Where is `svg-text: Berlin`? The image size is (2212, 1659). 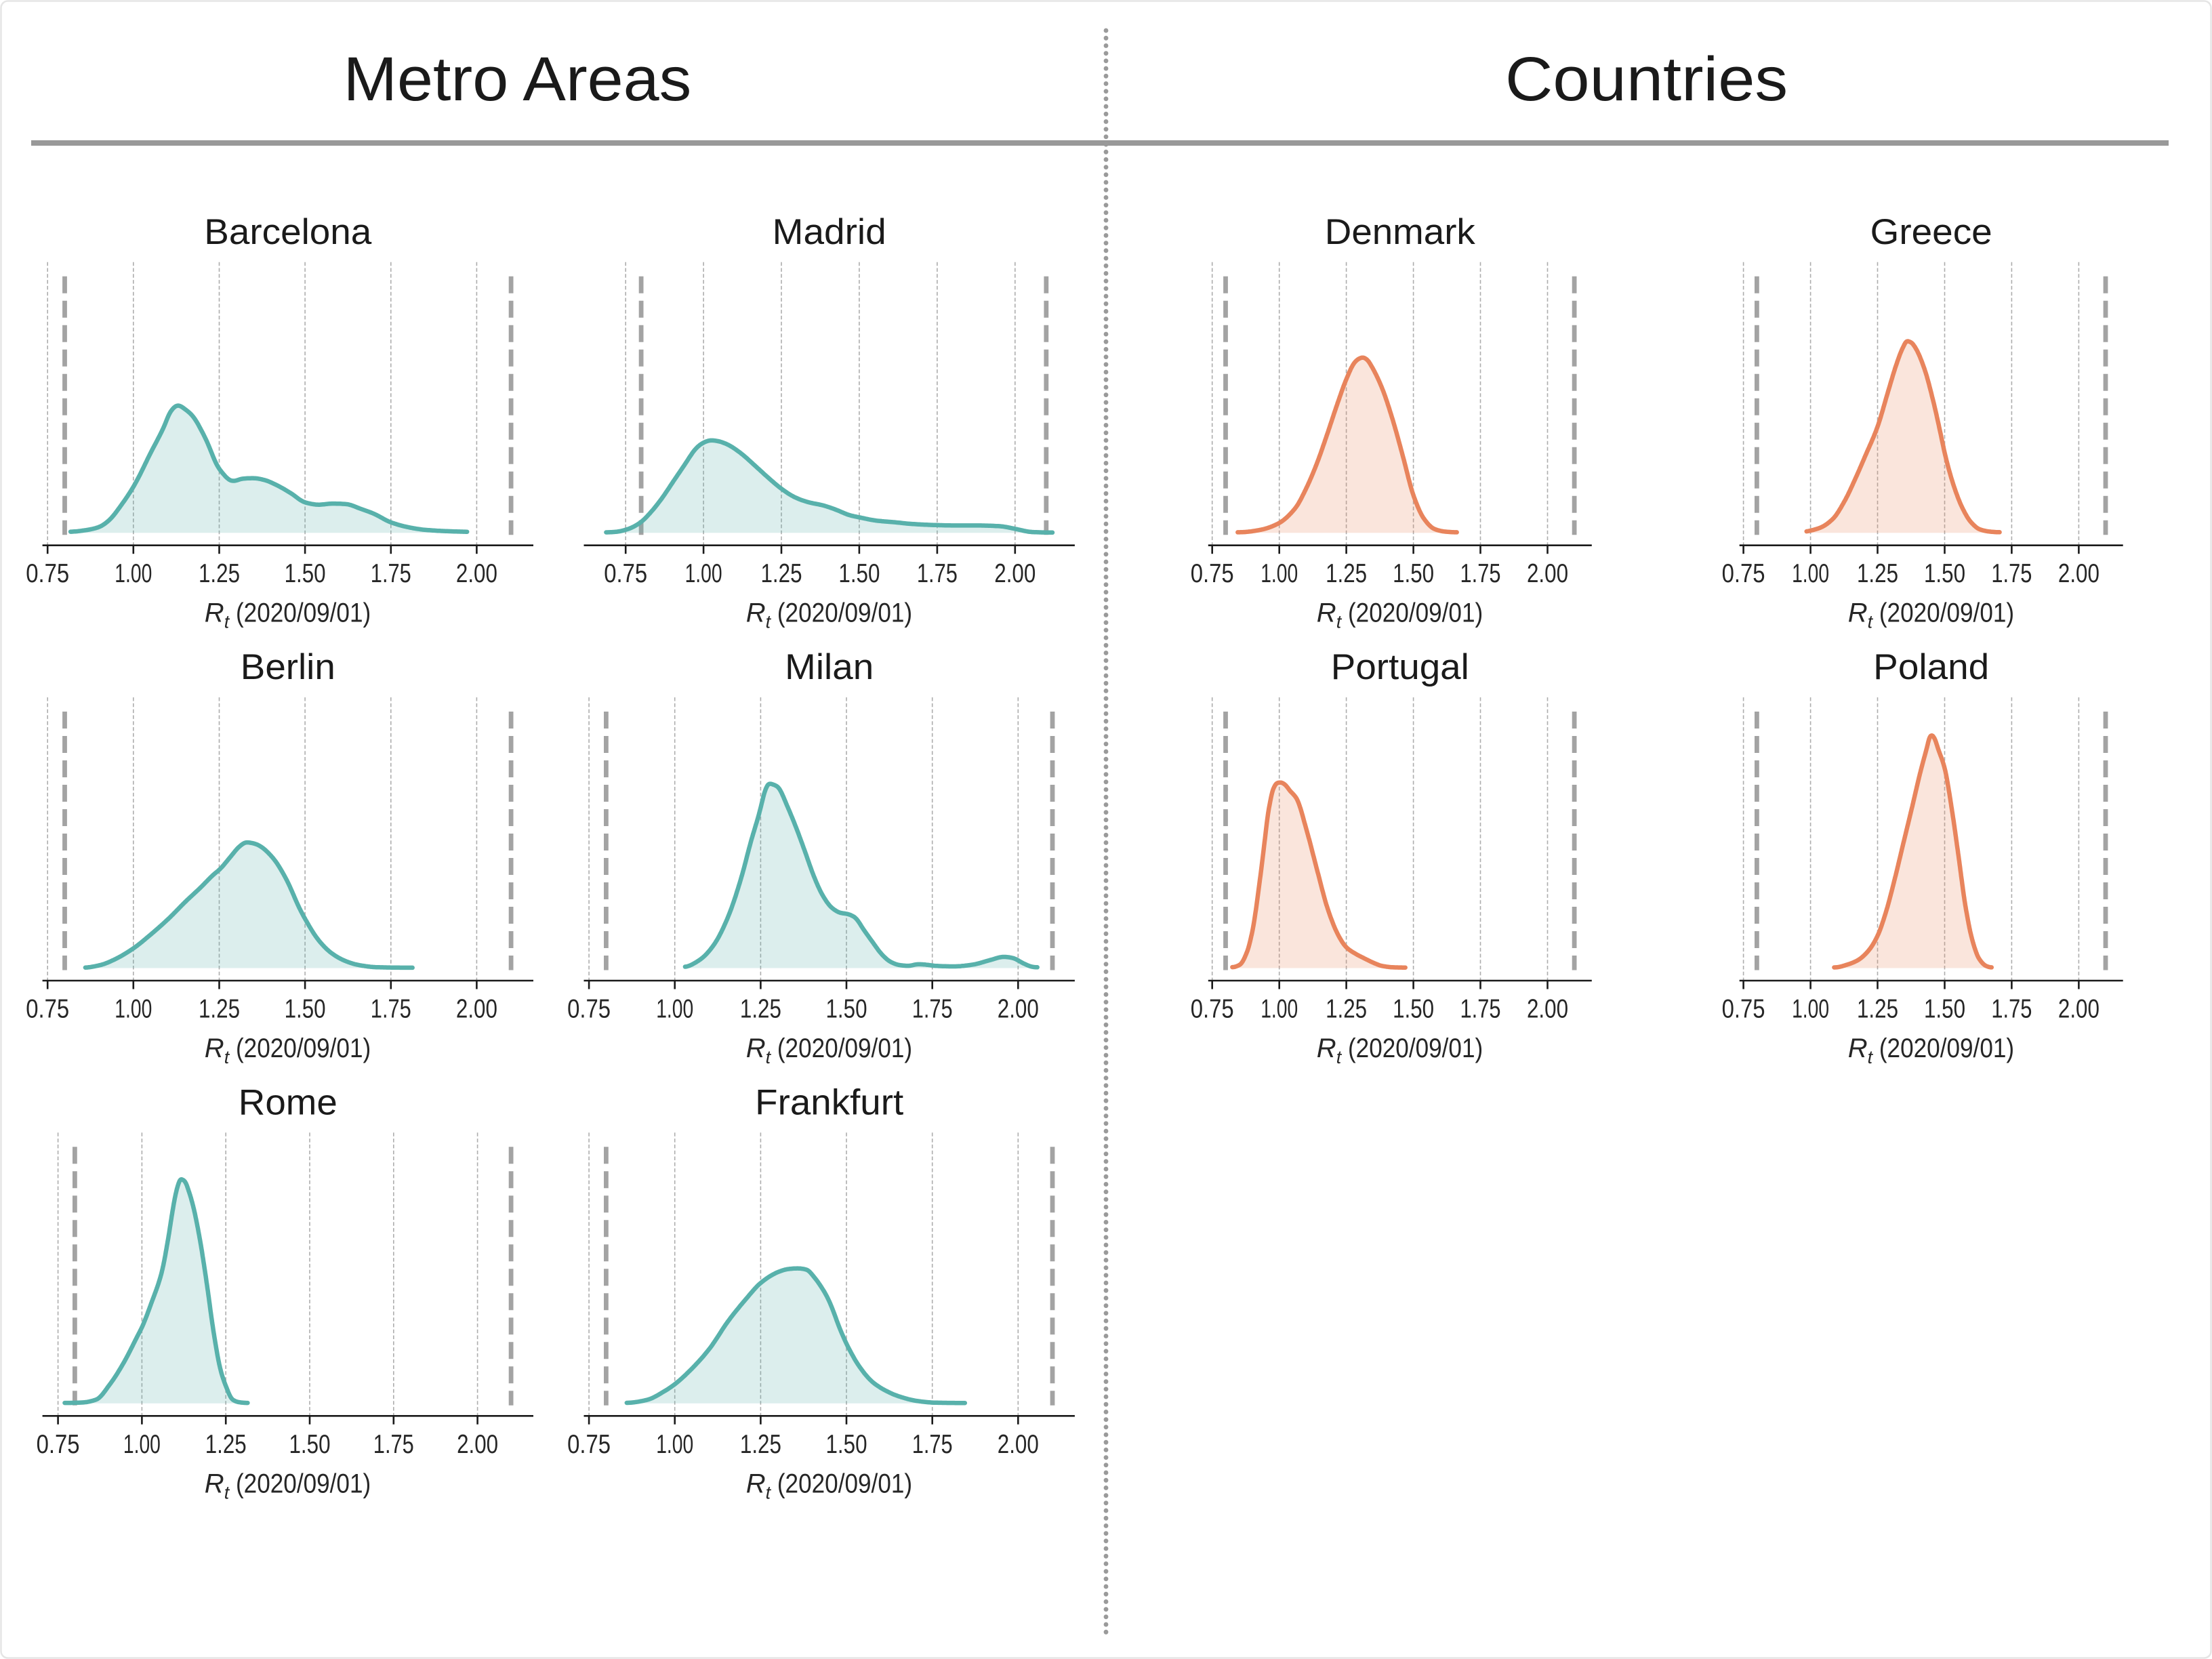
svg-text: Berlin is located at coordinates (288, 667).